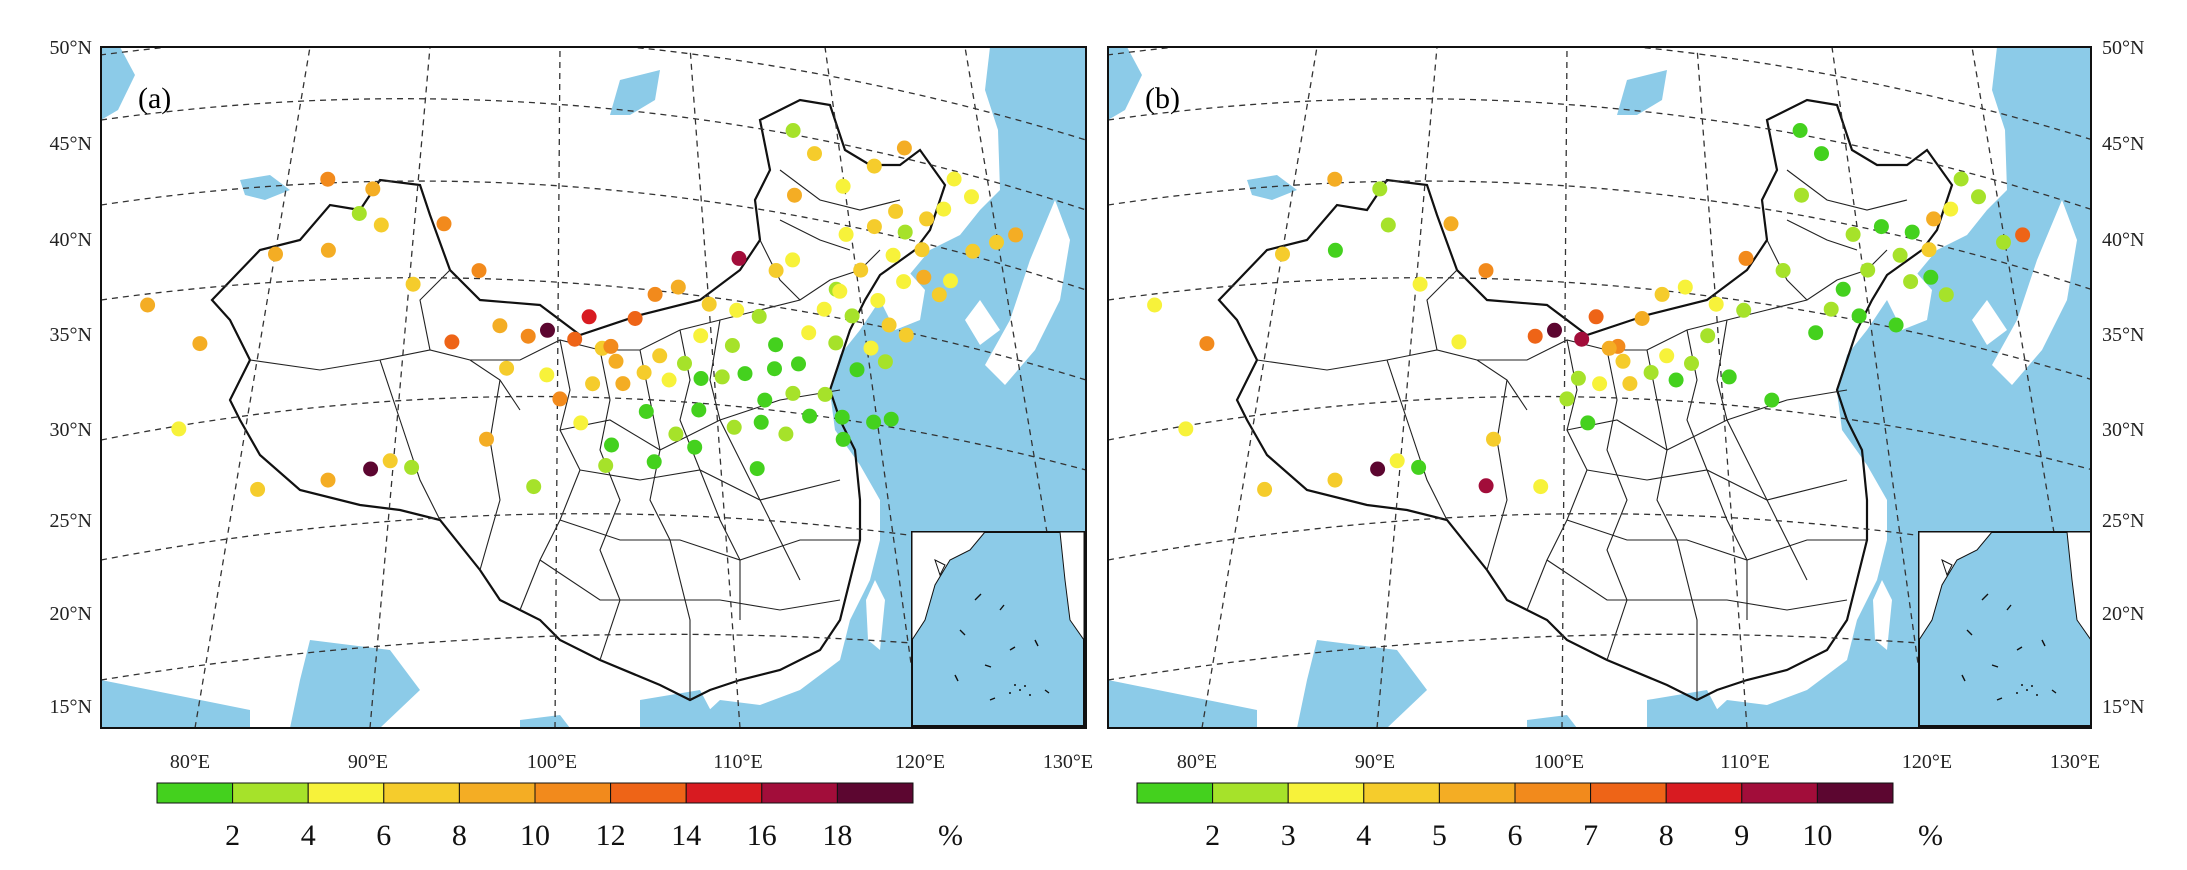  What do you see at coordinates (2123, 335) in the screenshot?
I see `lat-label: 35°N` at bounding box center [2123, 335].